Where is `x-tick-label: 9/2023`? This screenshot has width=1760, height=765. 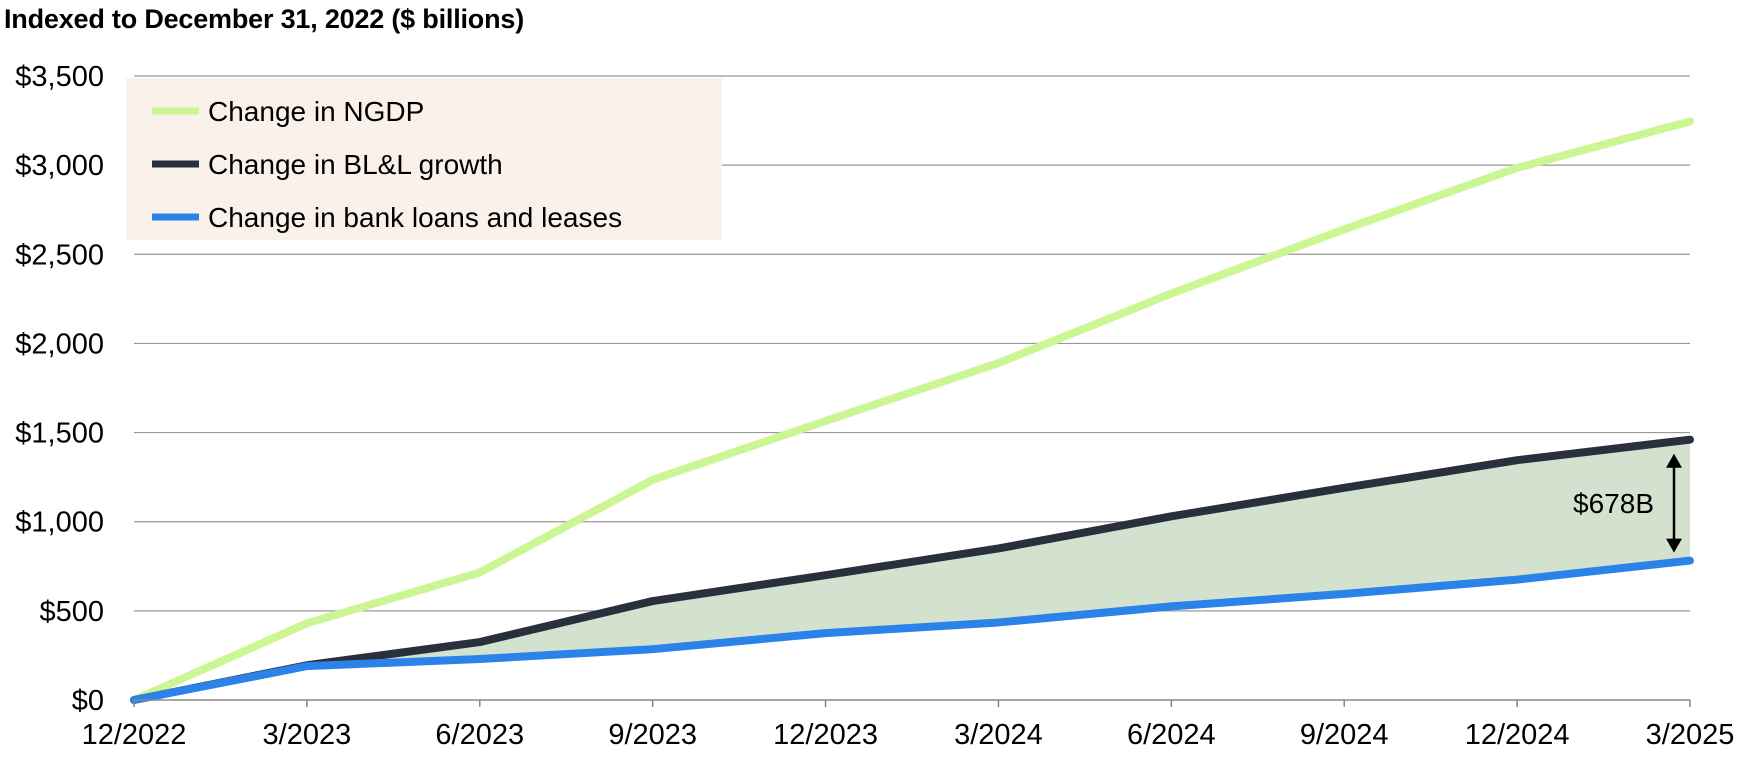 x-tick-label: 9/2023 is located at coordinates (652, 735).